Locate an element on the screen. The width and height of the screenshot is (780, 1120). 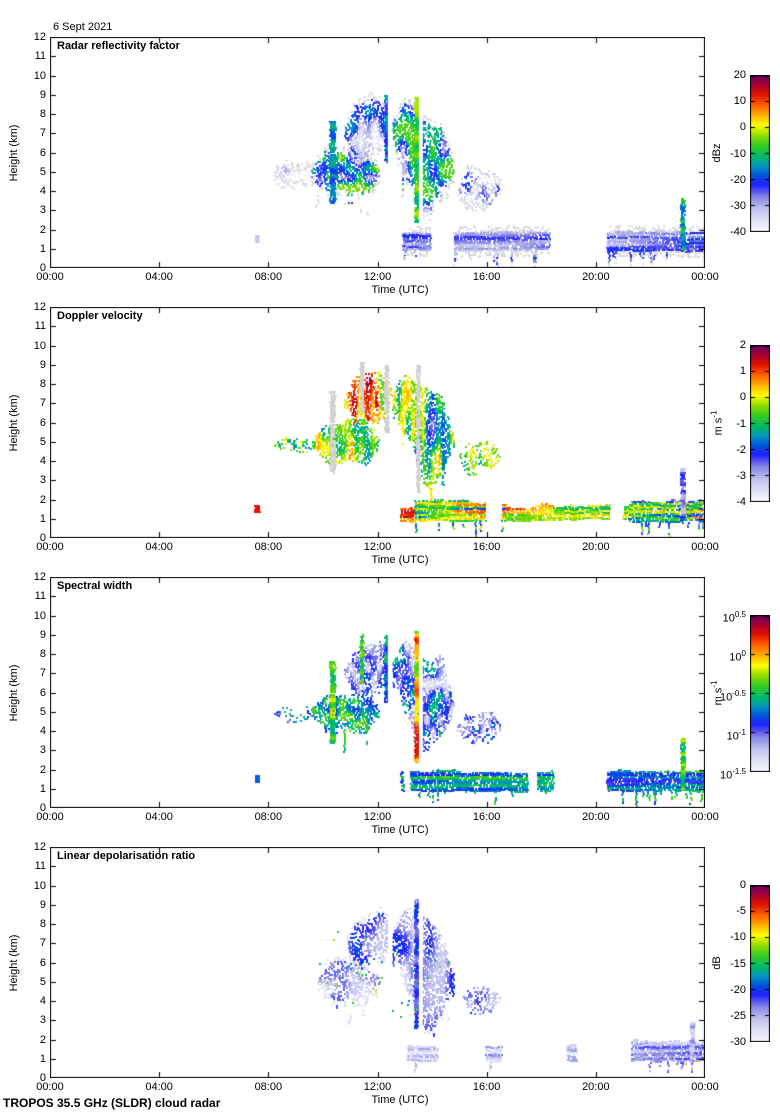
colorbar-tick-label: 1 is located at coordinates (742, 371).